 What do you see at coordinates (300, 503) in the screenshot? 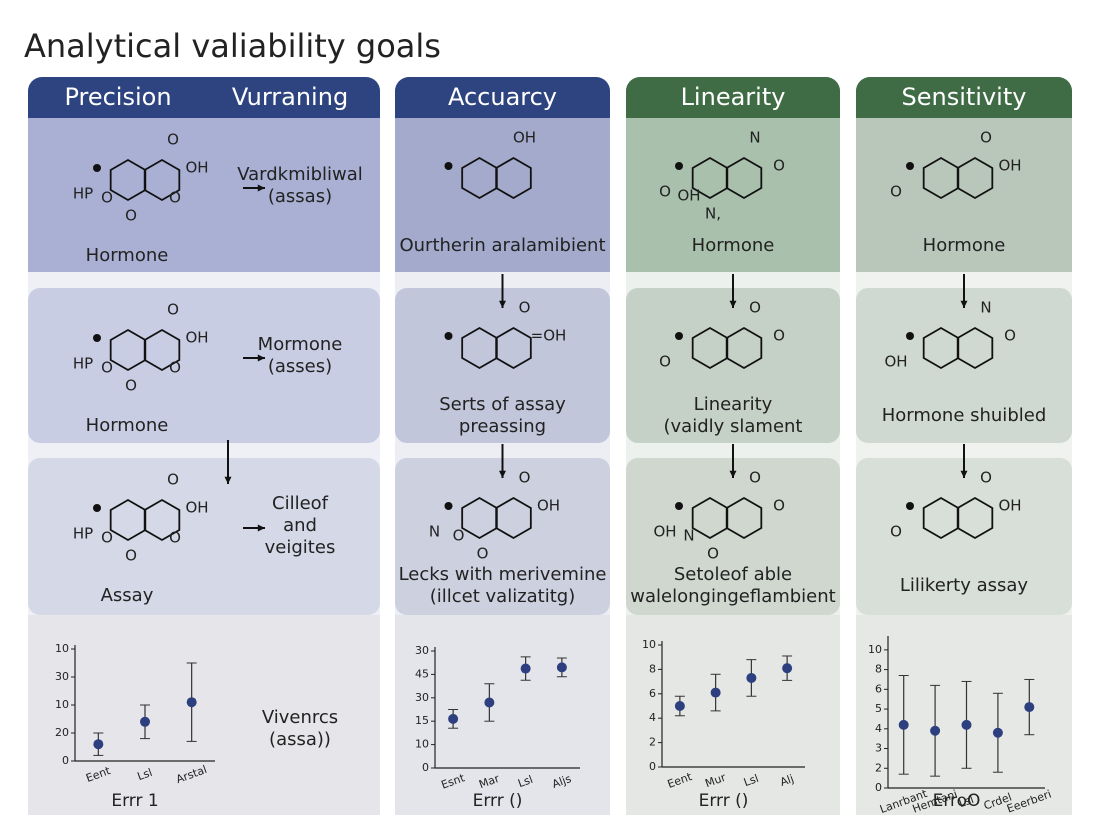
I see `cell-text: Cilleof` at bounding box center [300, 503].